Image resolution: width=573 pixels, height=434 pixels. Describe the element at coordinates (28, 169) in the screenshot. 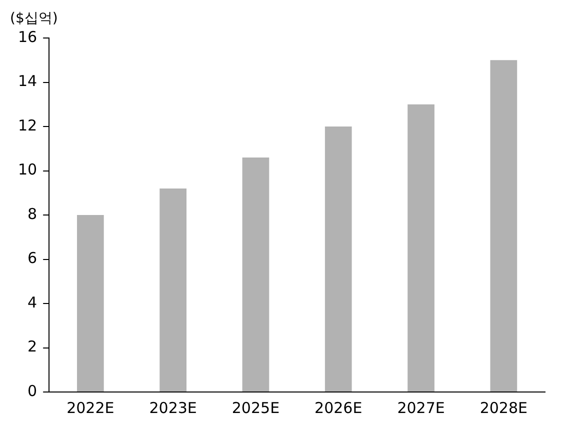

I see `y-tick-label: 10` at that location.